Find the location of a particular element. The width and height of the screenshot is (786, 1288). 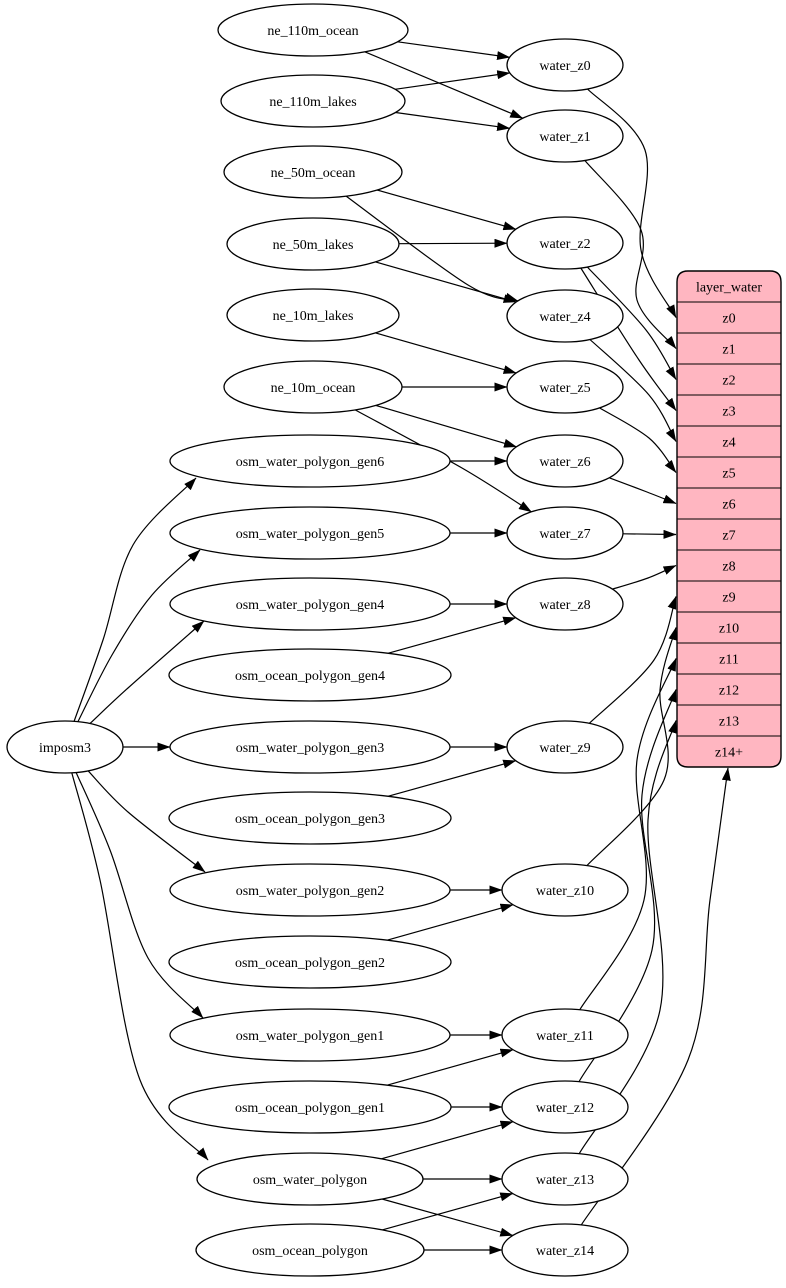

node-ellipse-osm_ocean_polygon_gen3 is located at coordinates (310, 818).